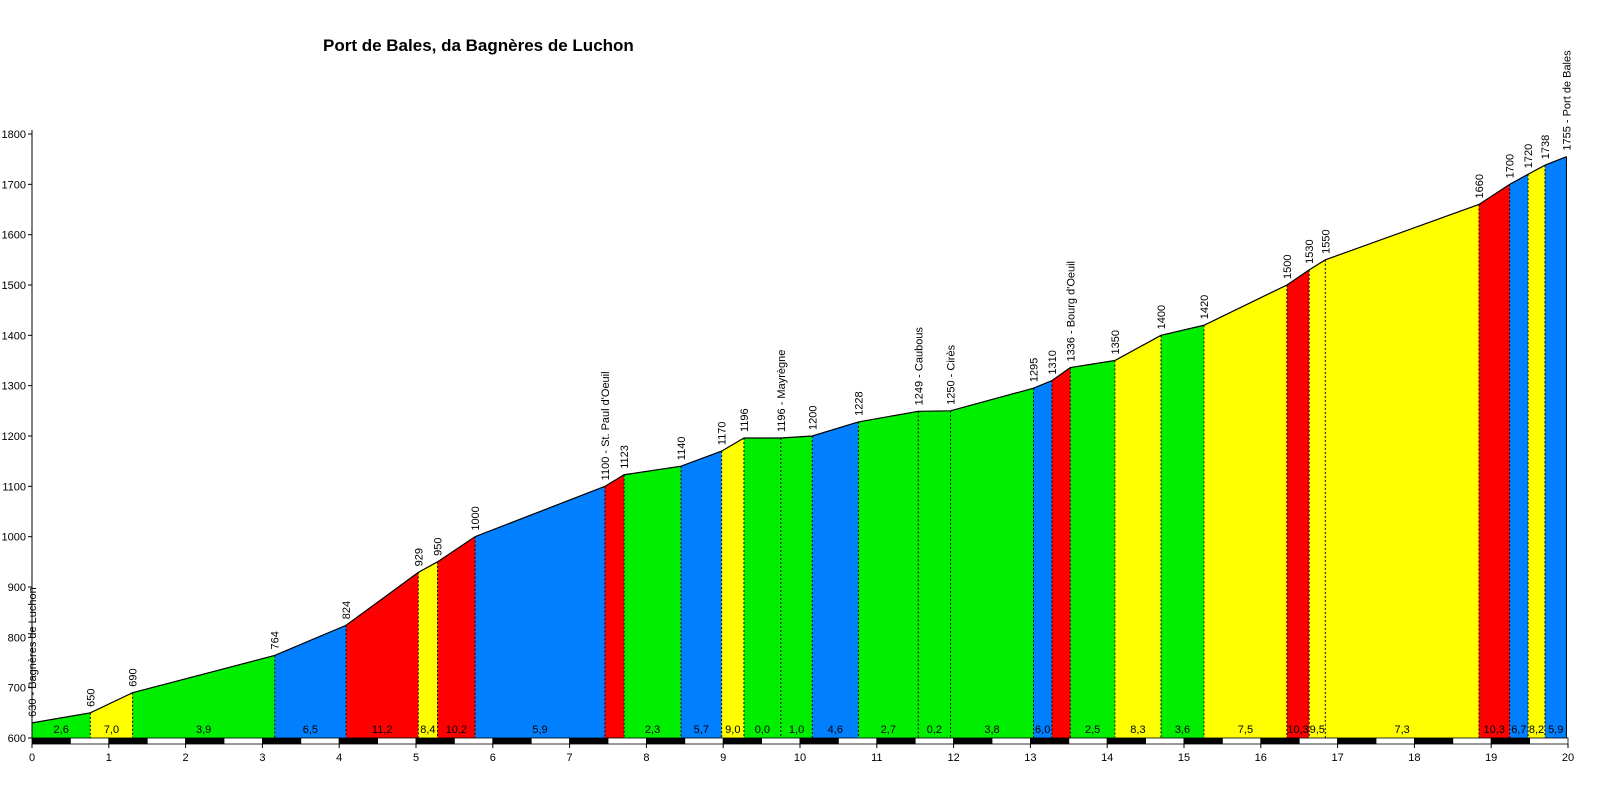 This screenshot has height=800, width=1600. Describe the element at coordinates (17, 588) in the screenshot. I see `y-tick-label: 900` at that location.